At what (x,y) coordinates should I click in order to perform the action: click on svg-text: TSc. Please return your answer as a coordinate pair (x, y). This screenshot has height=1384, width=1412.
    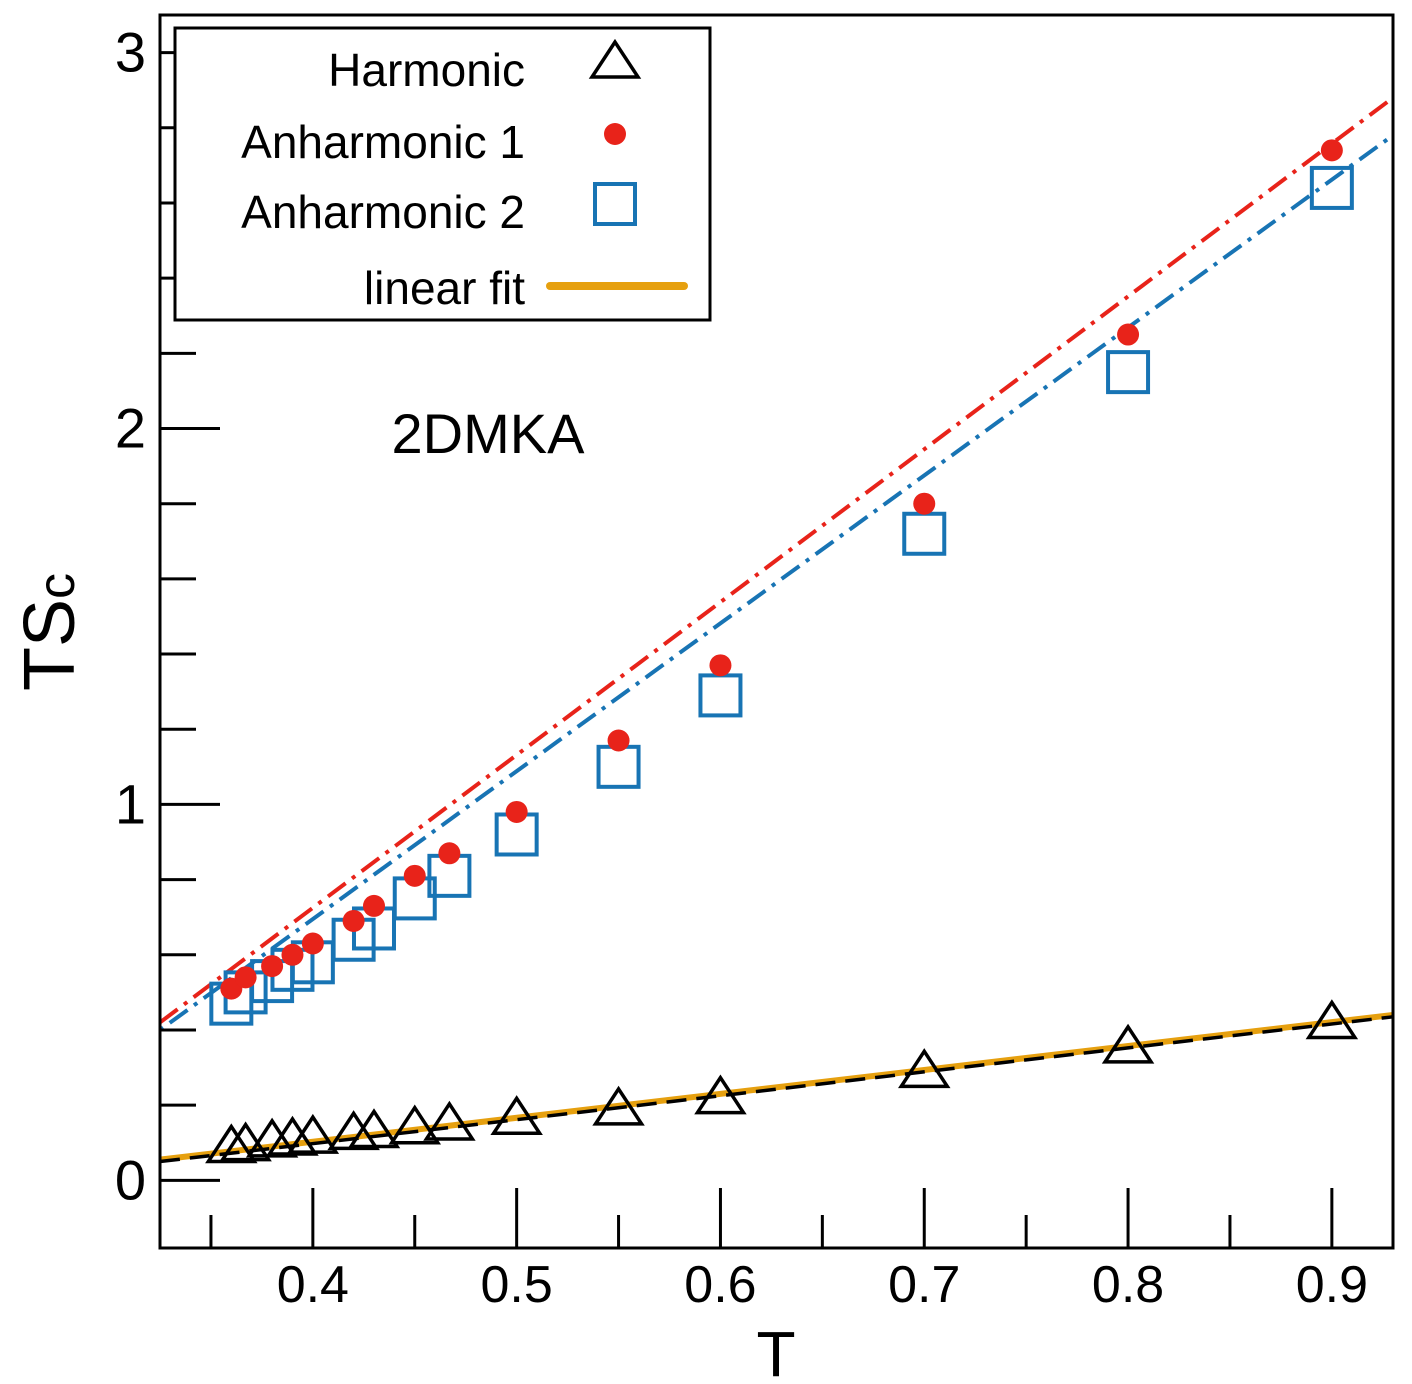
    Looking at the image, I should click on (50, 632).